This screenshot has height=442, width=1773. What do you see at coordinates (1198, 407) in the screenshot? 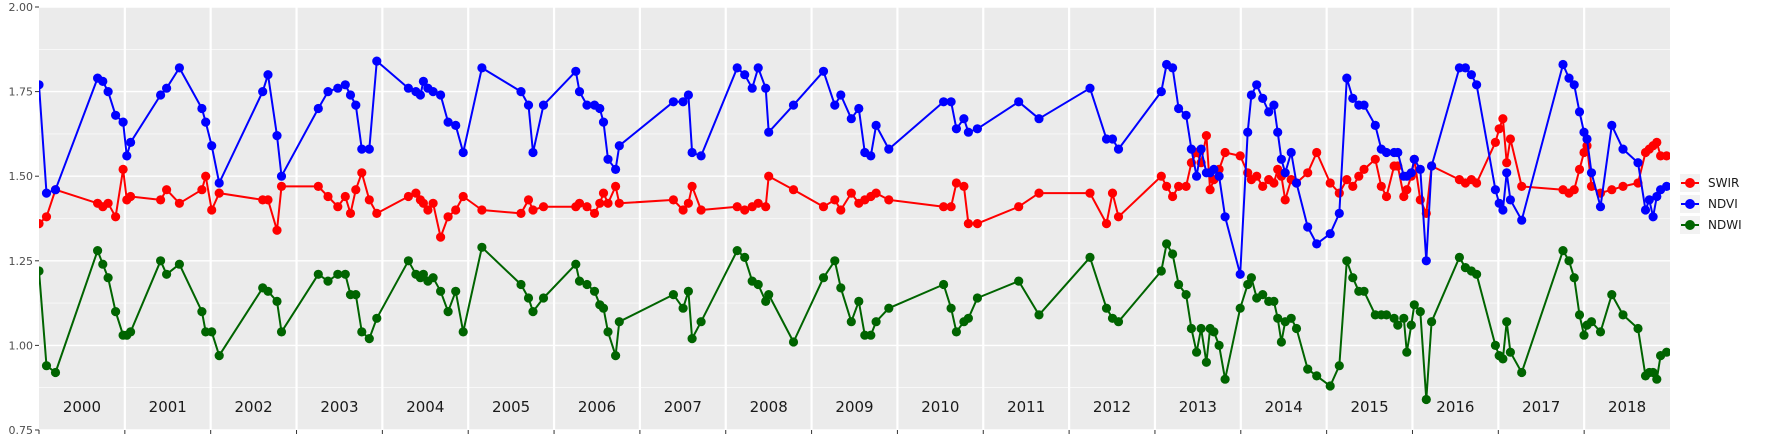
I see `year-label: 2013` at bounding box center [1198, 407].